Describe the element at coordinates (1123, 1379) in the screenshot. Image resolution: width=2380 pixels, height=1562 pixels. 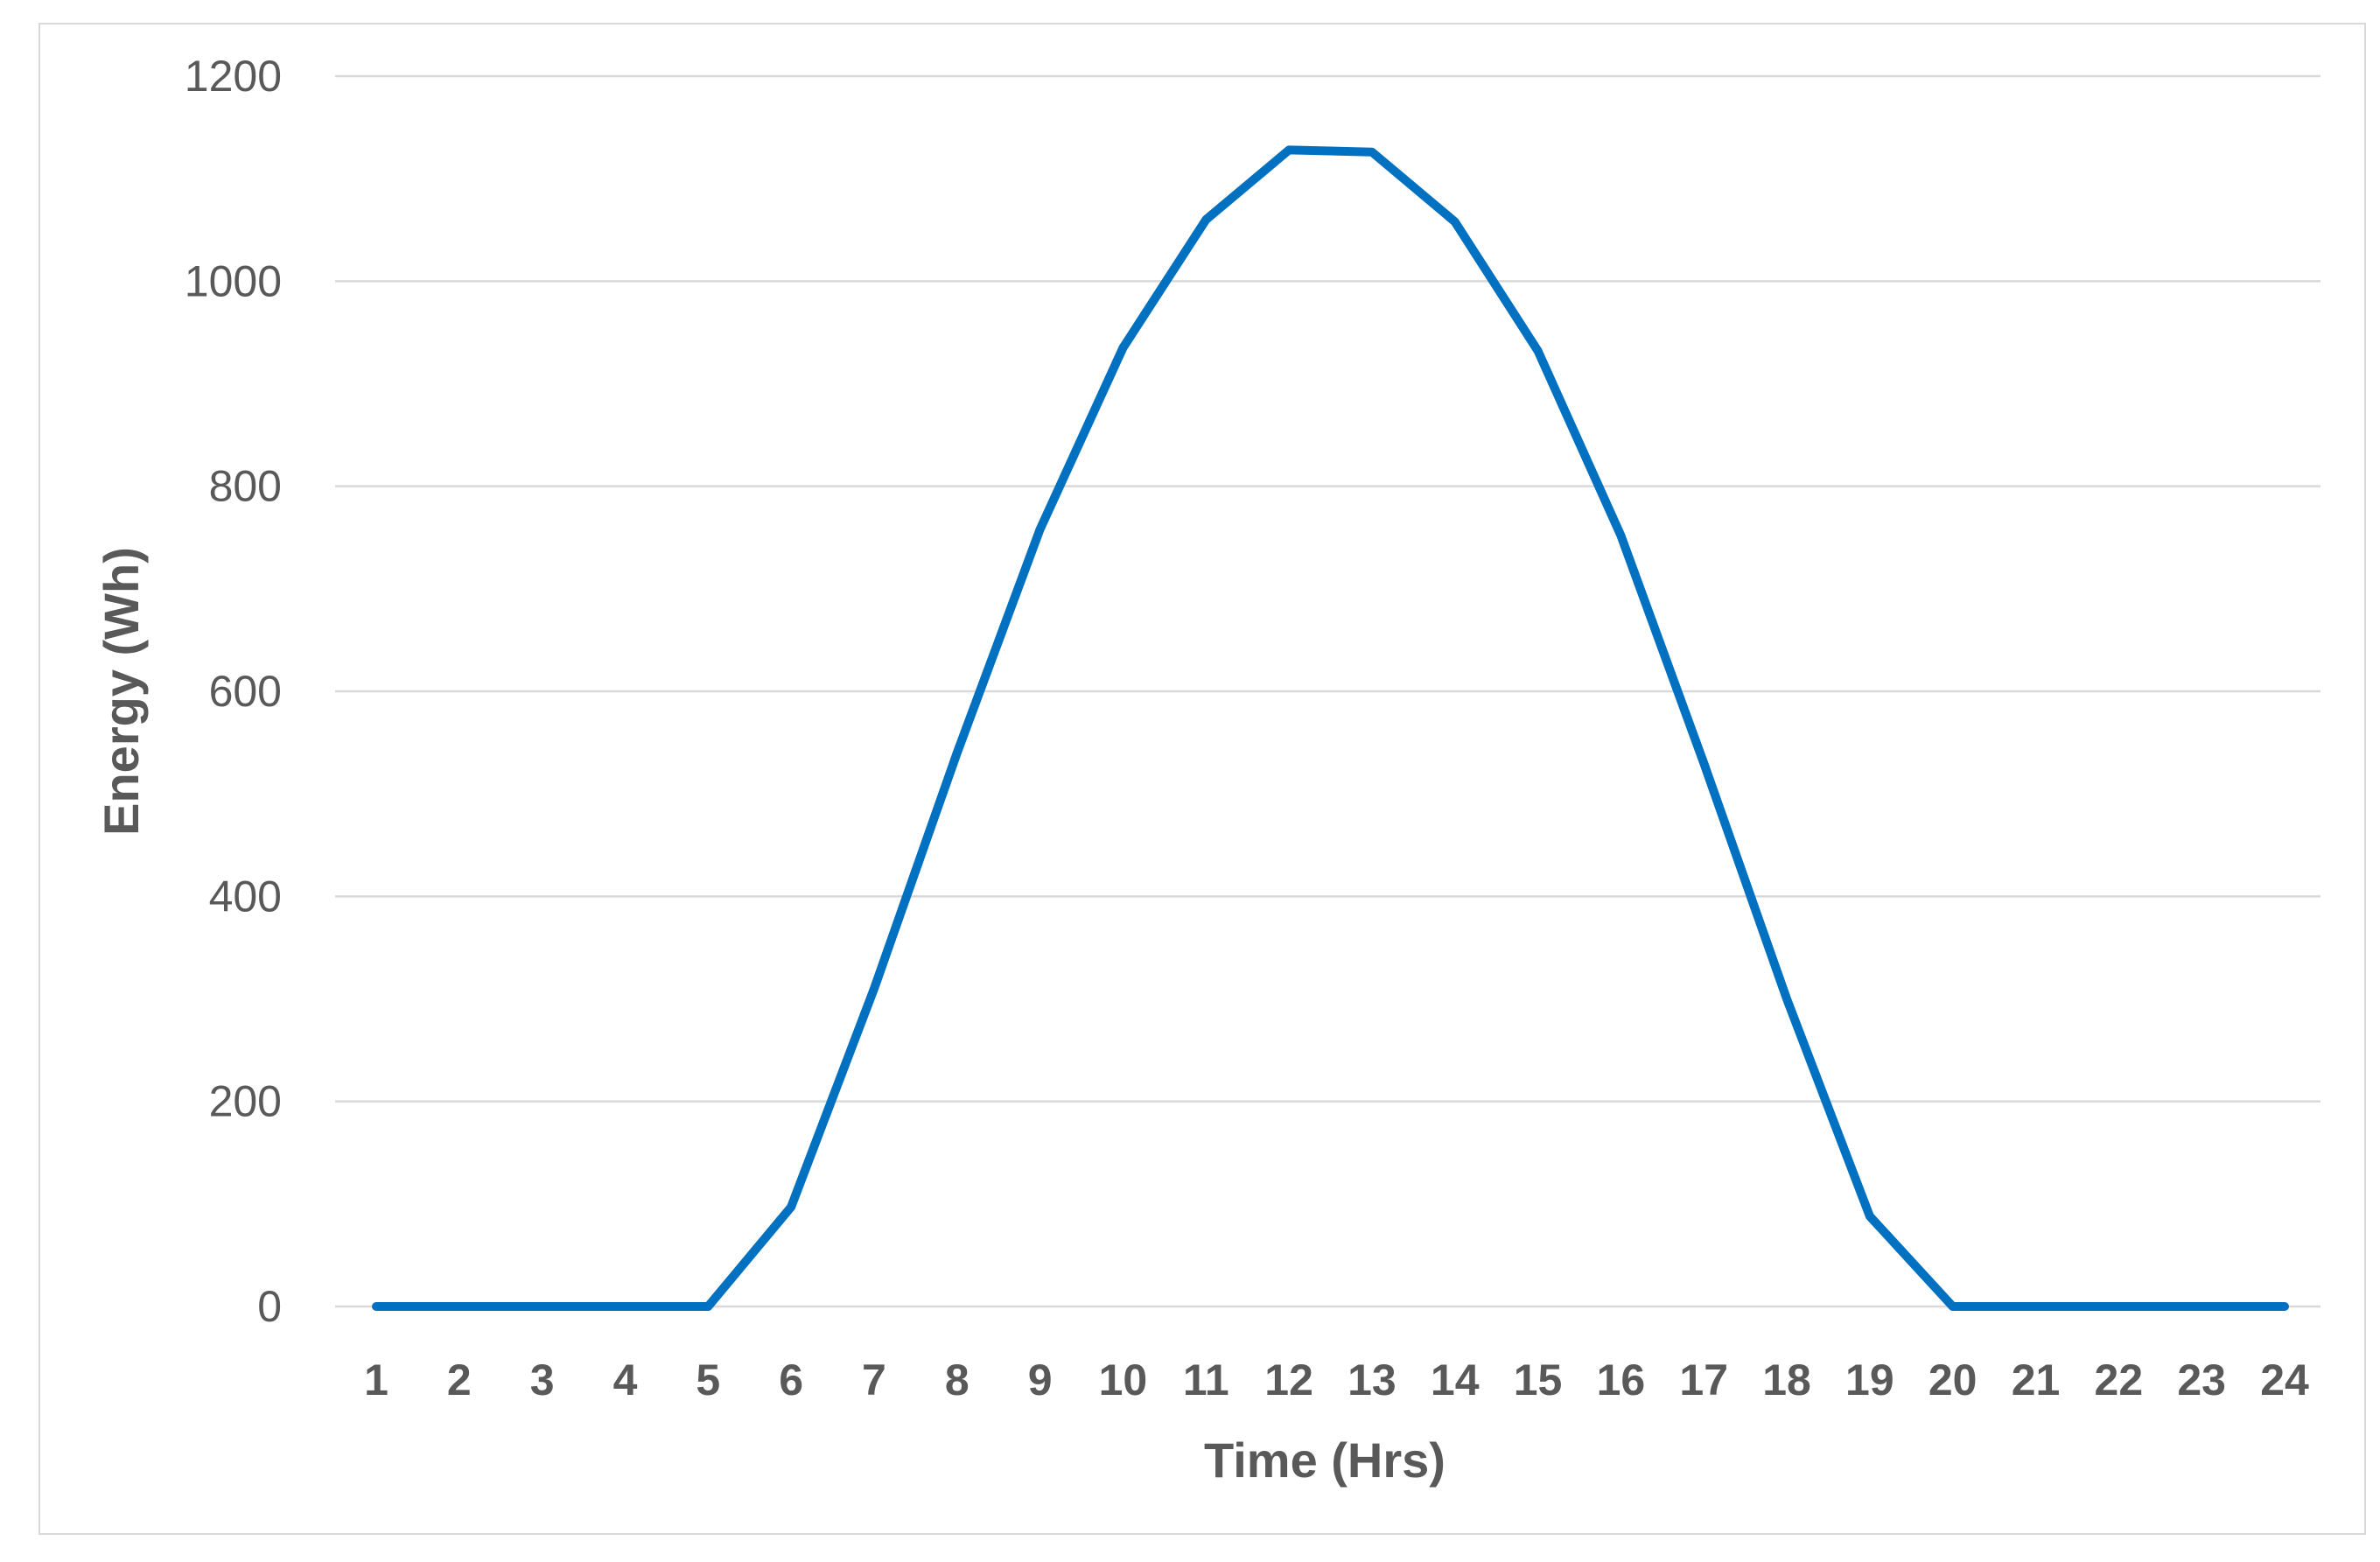
I see `x-tick-label: 10` at that location.